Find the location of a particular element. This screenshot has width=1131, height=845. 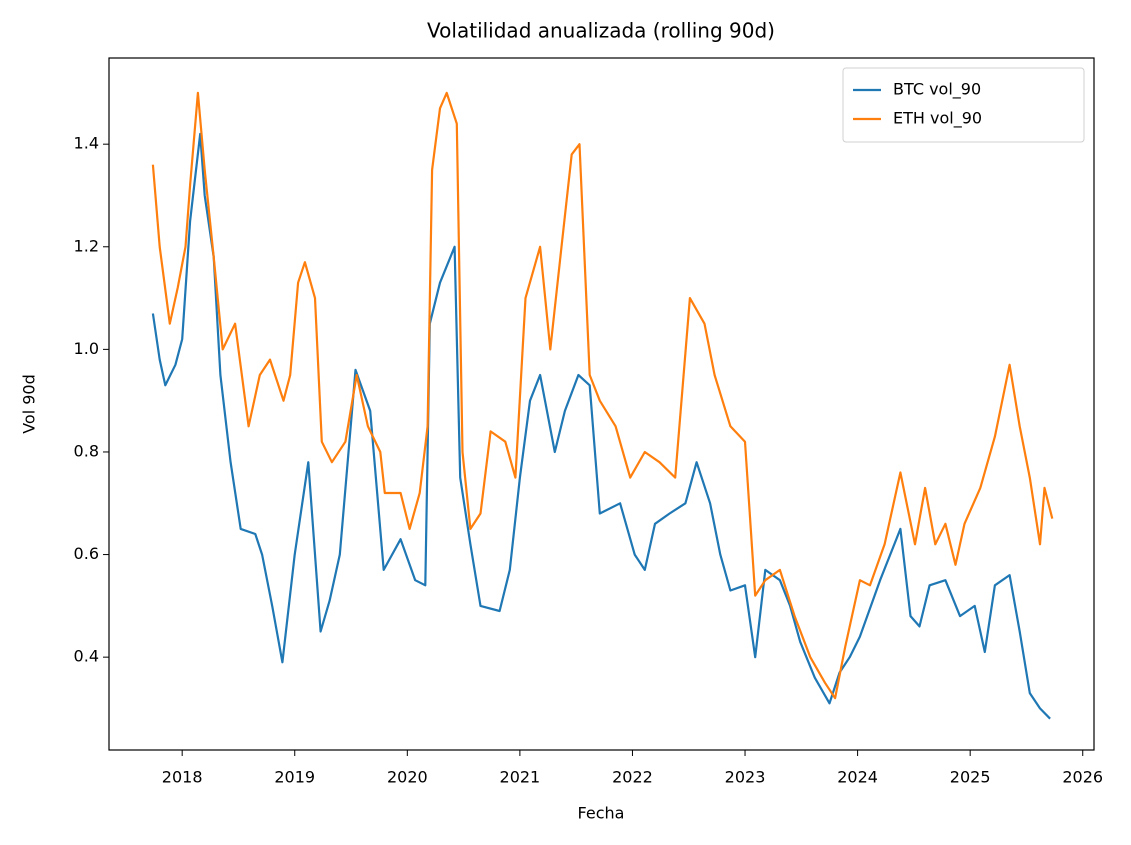

x-tick-label: 2018 is located at coordinates (182, 777).